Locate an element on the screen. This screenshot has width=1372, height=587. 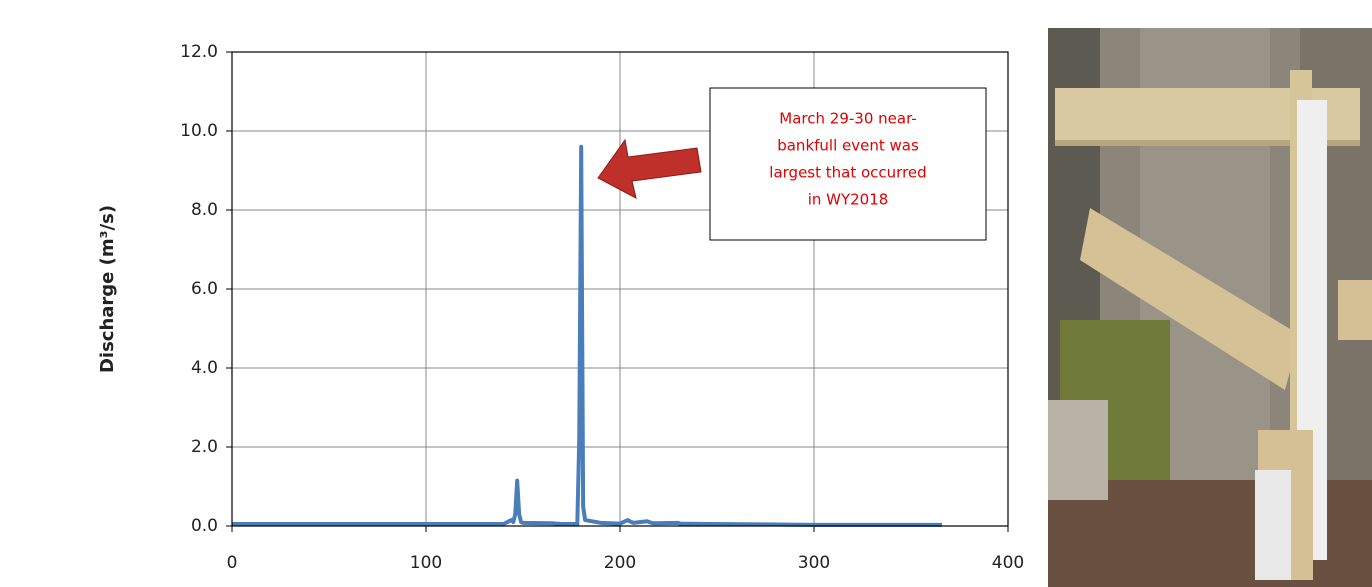
x-tick-label: 200 is located at coordinates (620, 563).